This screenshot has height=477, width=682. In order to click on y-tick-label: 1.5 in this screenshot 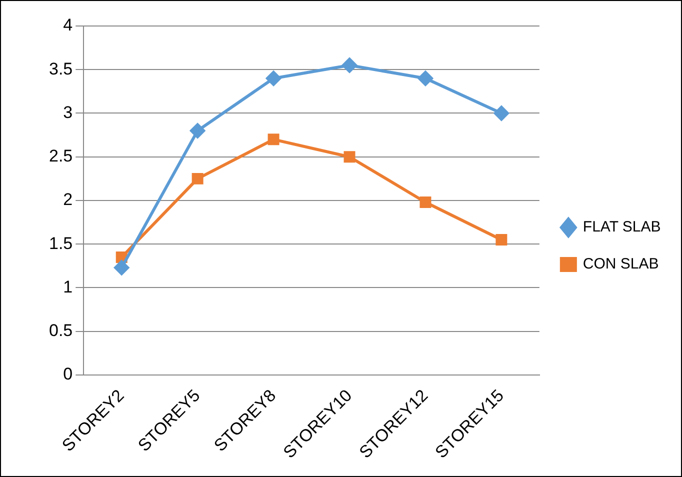, I will do `click(60, 243)`.